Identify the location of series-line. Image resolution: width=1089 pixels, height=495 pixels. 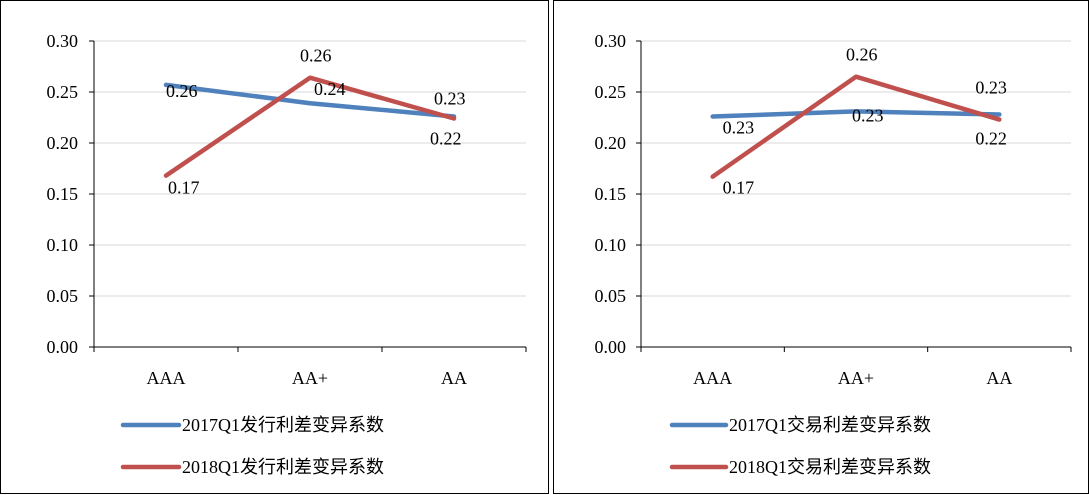
(310, 101).